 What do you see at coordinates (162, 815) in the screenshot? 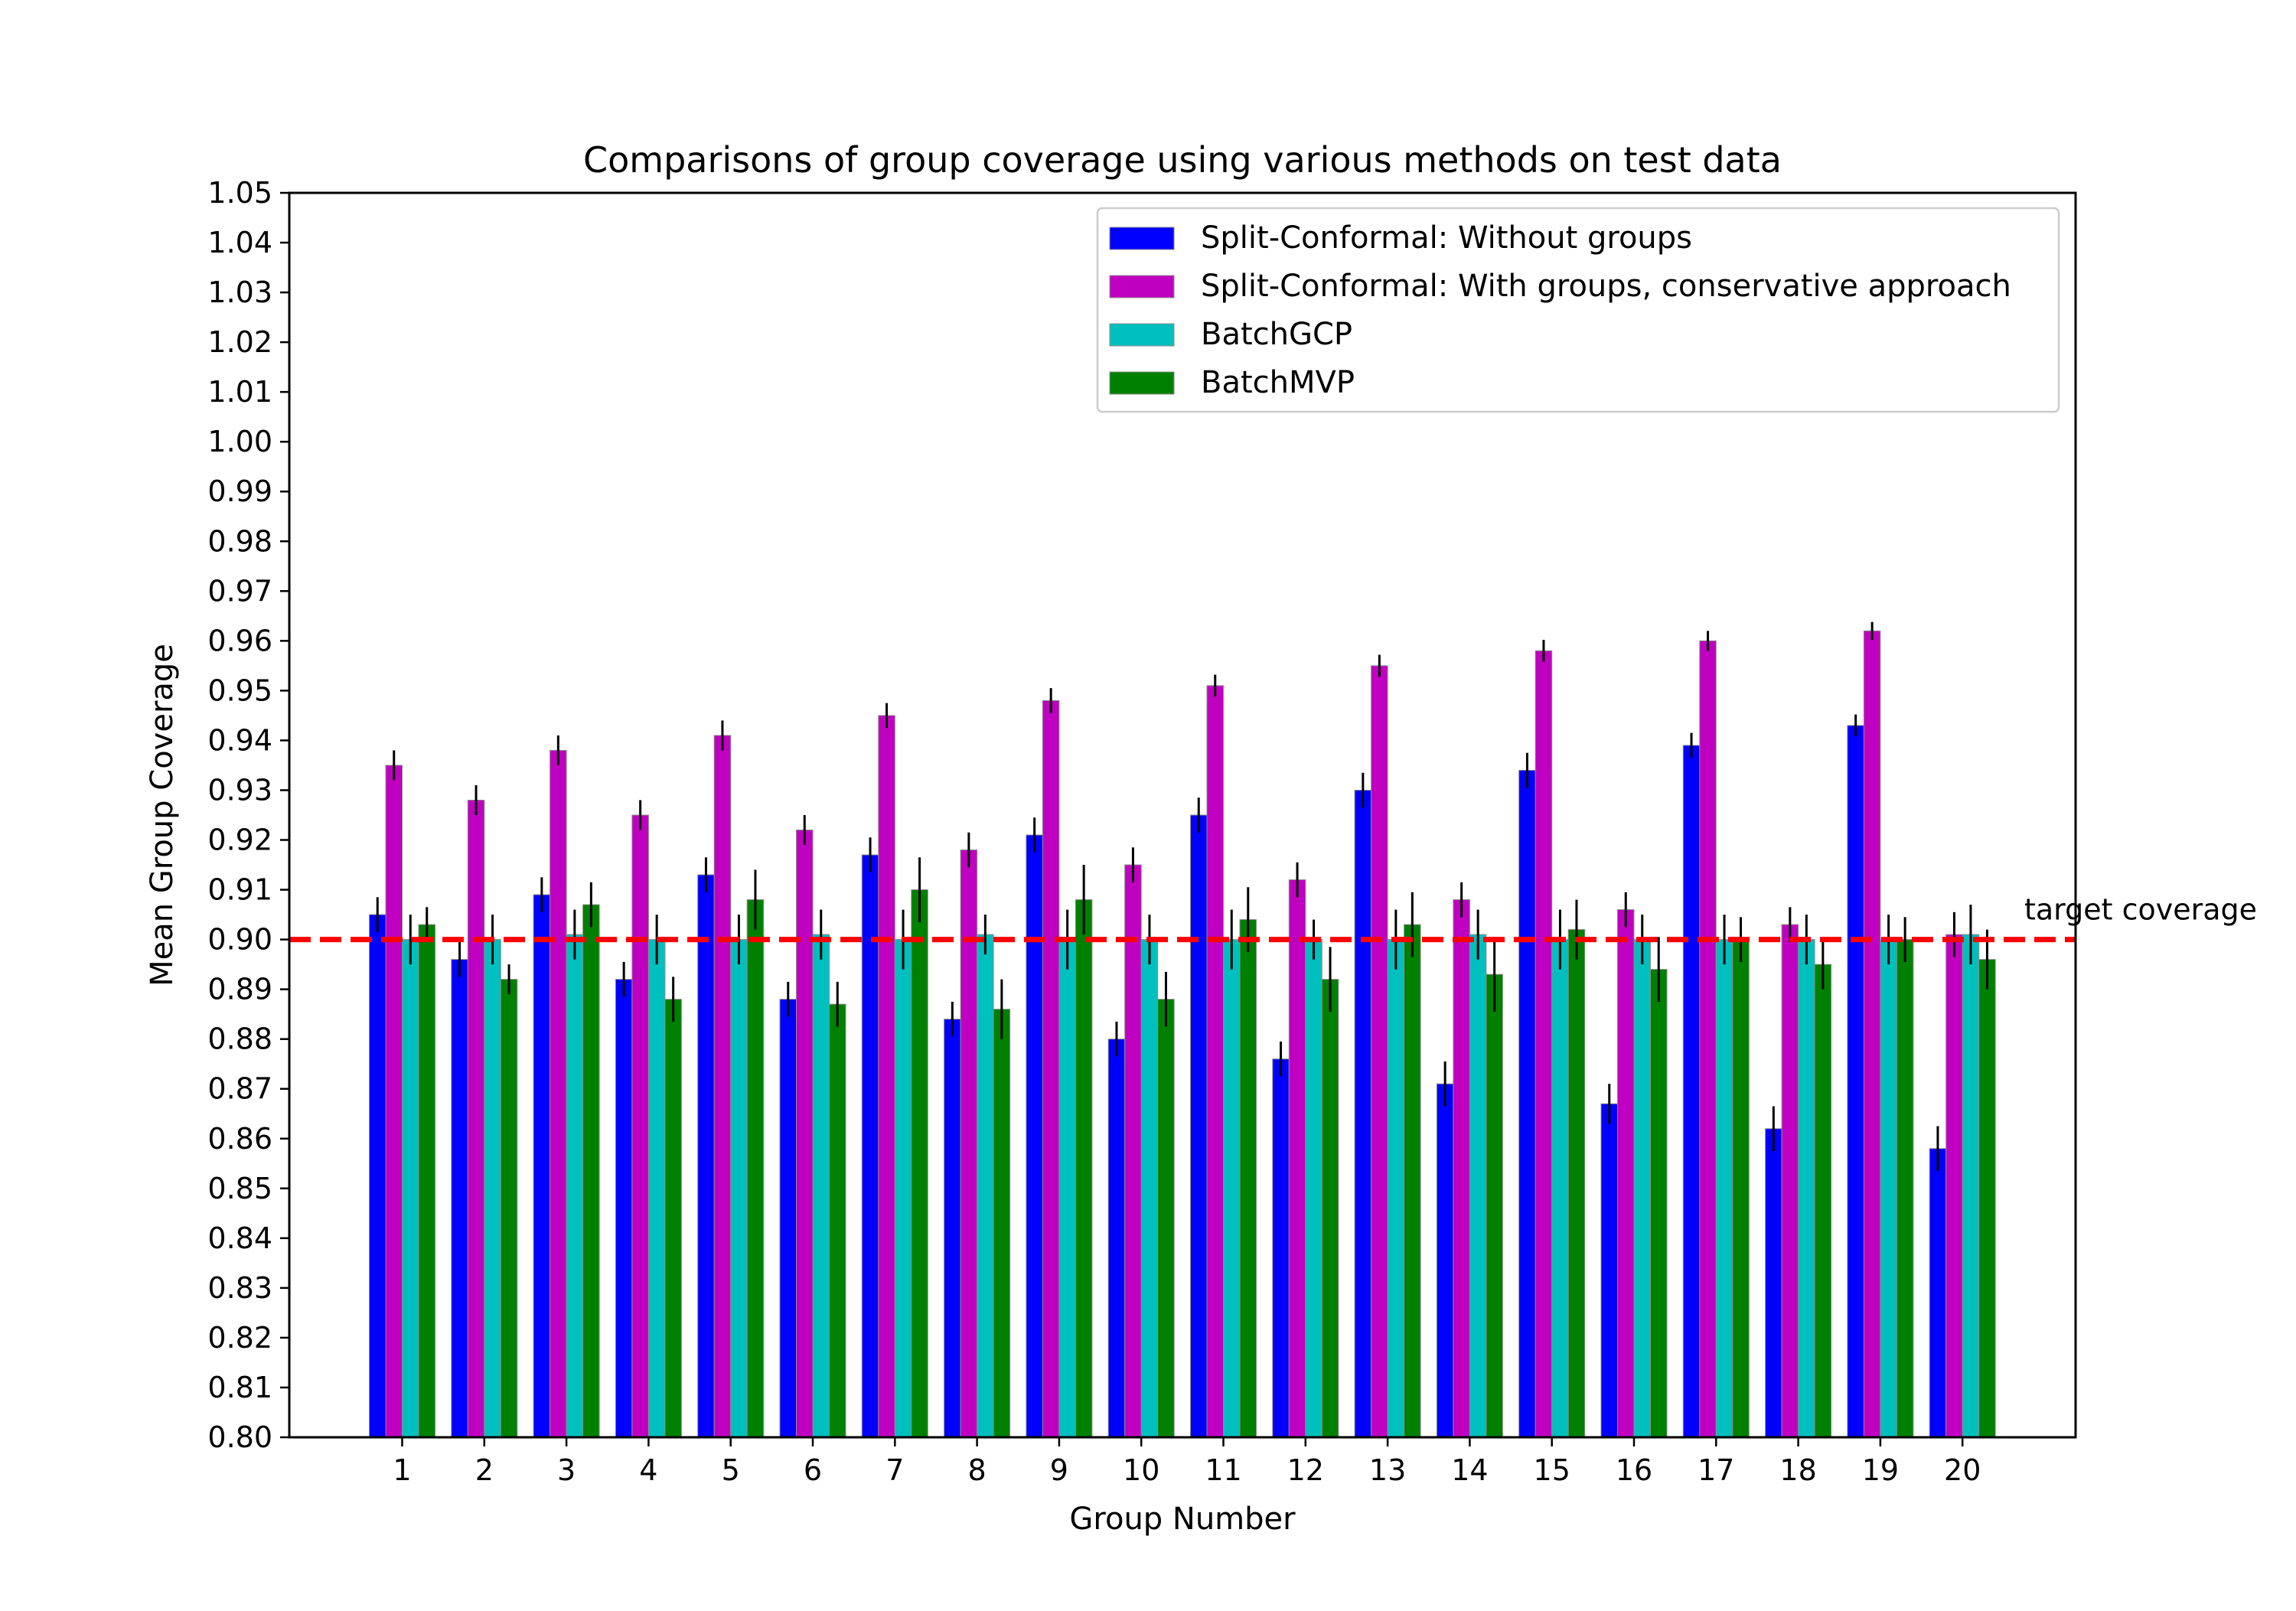
I see `y-axis-label: Mean Group Coverage` at bounding box center [162, 815].